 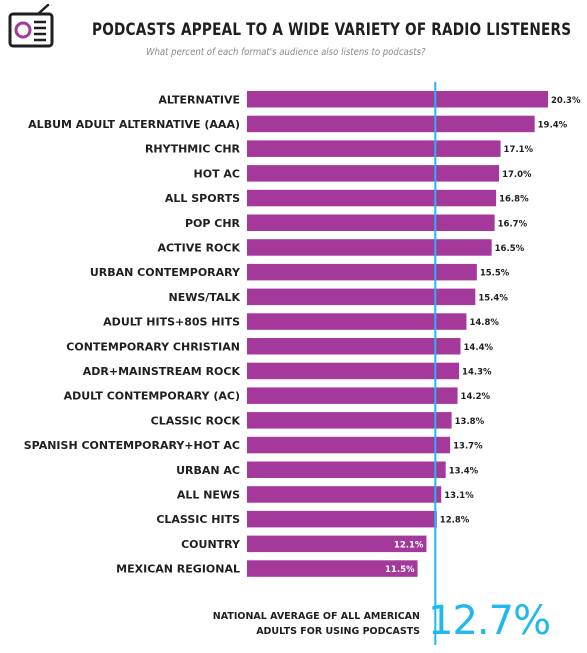 I want to click on category-label: CONTEMPORARY CHRISTIAN, so click(x=153, y=346).